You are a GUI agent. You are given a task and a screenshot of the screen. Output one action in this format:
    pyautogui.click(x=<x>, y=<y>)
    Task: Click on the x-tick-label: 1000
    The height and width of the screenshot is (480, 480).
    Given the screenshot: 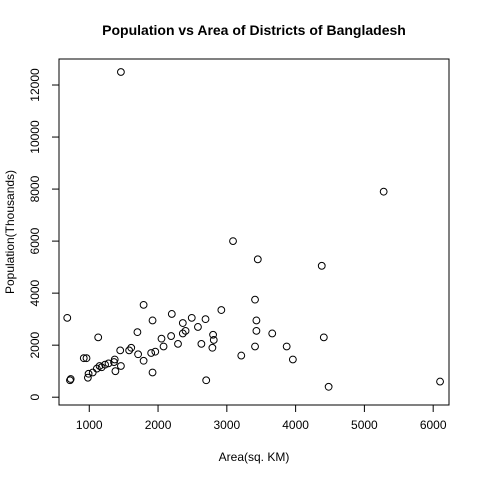 What is the action you would take?
    pyautogui.click(x=89, y=425)
    